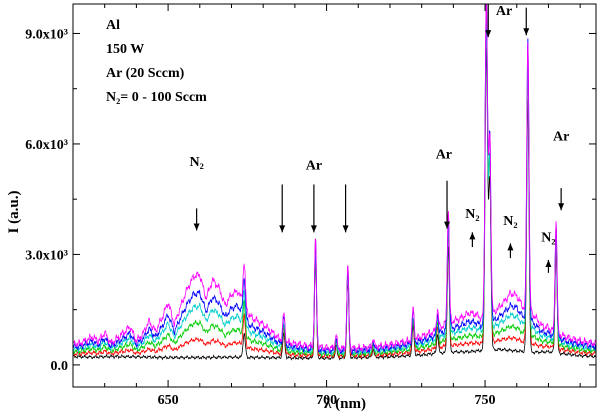 The height and width of the screenshot is (413, 598). What do you see at coordinates (156, 97) in the screenshot?
I see `legend-line-n2-flow: N₂= 0 - 100 Sccm` at bounding box center [156, 97].